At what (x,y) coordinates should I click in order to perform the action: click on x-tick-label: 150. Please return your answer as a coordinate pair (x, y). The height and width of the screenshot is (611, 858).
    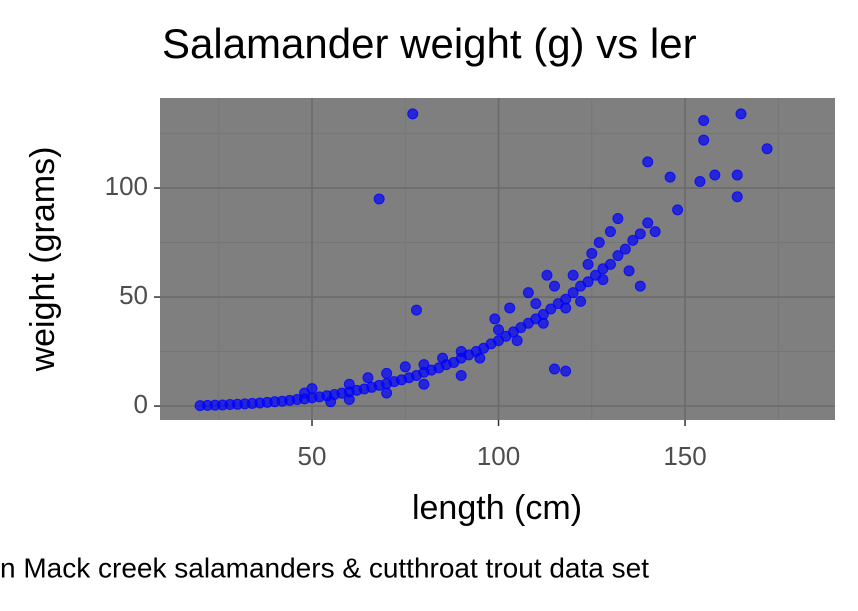
    Looking at the image, I should click on (684, 456).